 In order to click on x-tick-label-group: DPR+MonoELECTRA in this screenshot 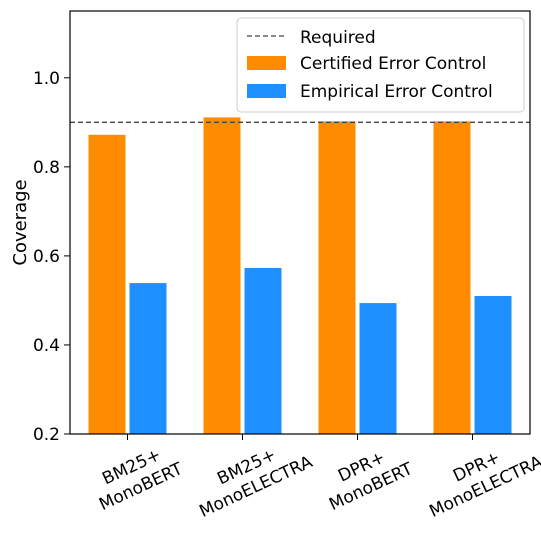, I will do `click(483, 485)`.